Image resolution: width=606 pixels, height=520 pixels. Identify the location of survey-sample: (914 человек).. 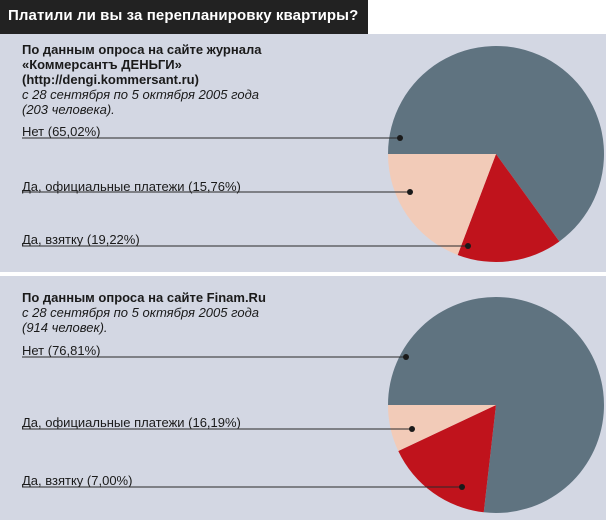
(65, 327).